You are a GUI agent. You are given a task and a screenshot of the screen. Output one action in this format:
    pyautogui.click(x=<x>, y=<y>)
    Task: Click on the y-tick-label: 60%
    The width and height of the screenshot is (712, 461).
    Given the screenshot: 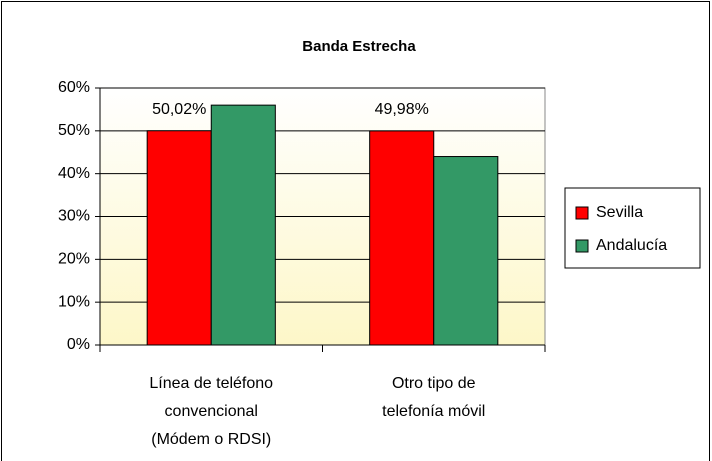 What is the action you would take?
    pyautogui.click(x=74, y=87)
    